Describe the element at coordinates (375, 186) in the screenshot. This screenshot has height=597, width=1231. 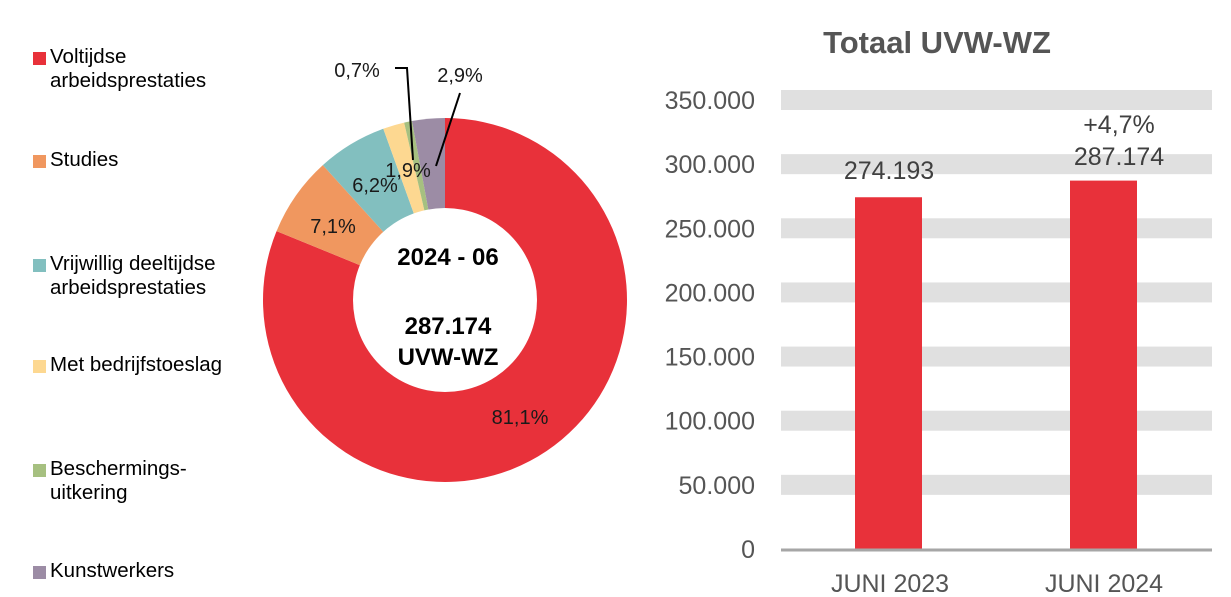
I see `label-vrijwillig: 6,2%` at that location.